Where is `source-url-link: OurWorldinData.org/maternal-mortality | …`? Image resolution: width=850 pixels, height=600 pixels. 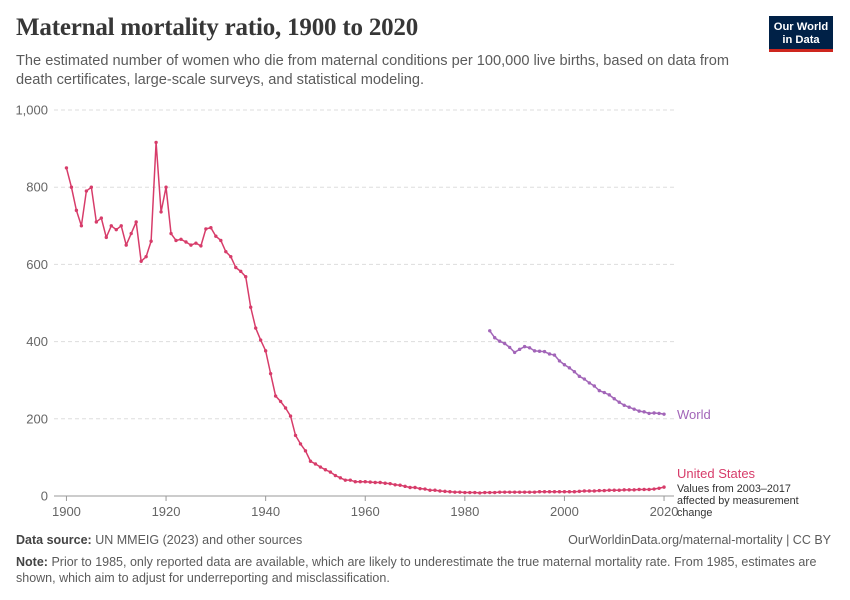 source-url-link: OurWorldinData.org/maternal-mortality | … is located at coordinates (699, 540).